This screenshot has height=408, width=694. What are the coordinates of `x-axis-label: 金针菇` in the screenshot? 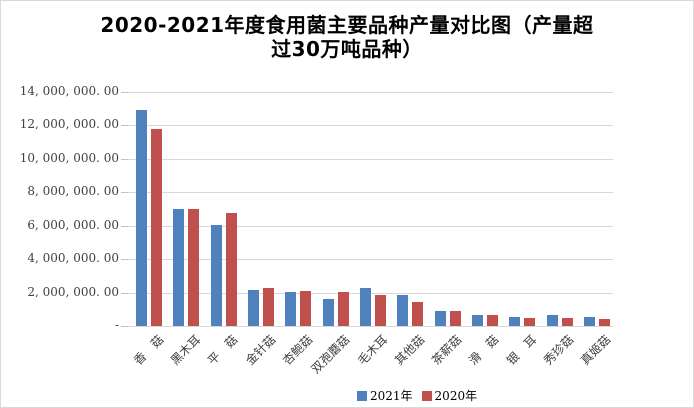 It's located at (260, 350).